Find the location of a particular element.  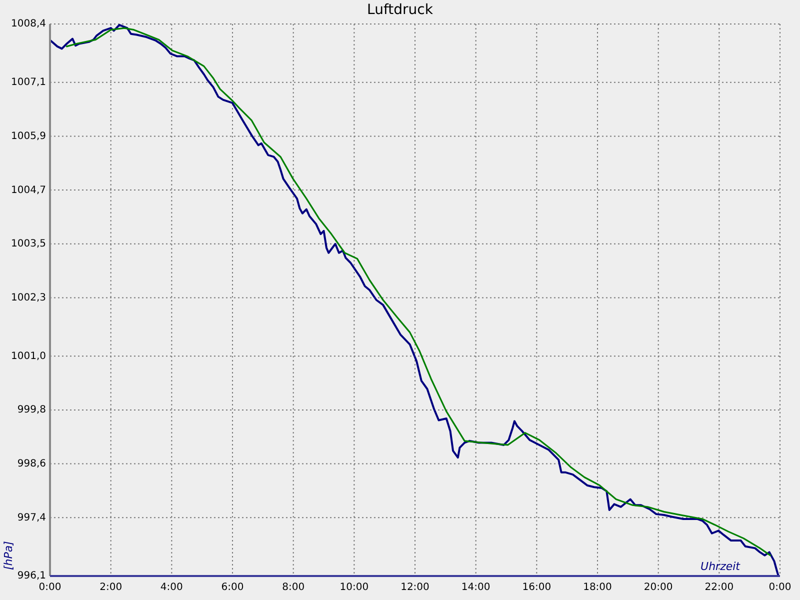

y-tick-label: 1003,5 is located at coordinates (28, 244).